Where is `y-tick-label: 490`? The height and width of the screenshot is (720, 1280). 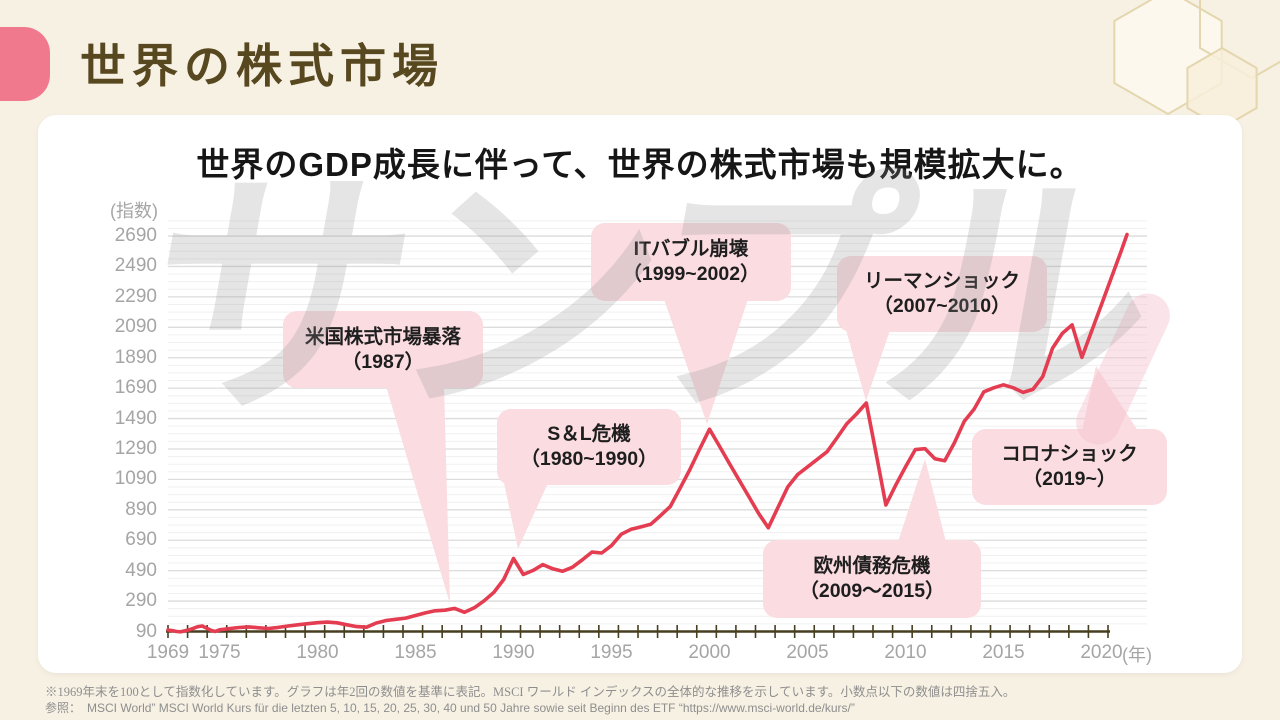 y-tick-label: 490 is located at coordinates (141, 570).